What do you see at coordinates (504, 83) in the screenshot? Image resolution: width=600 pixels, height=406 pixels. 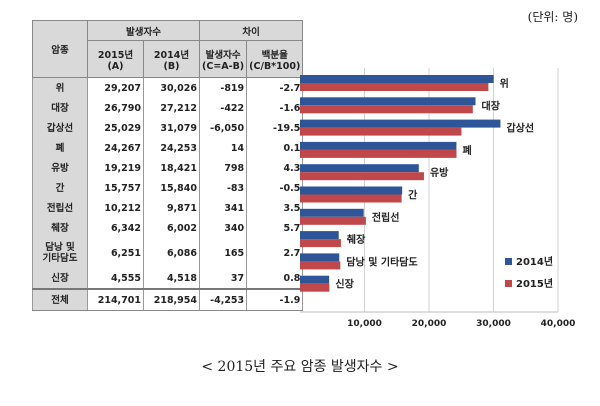 I see `category-label: 위` at bounding box center [504, 83].